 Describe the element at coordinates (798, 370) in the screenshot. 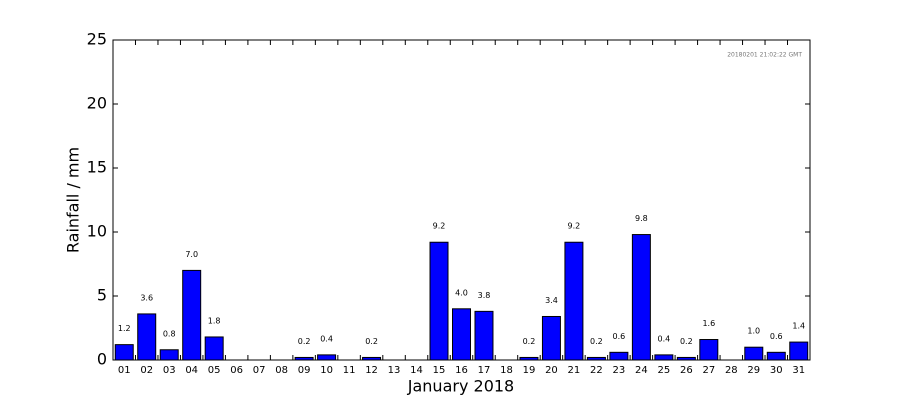

I see `x-tick-label: 31` at that location.